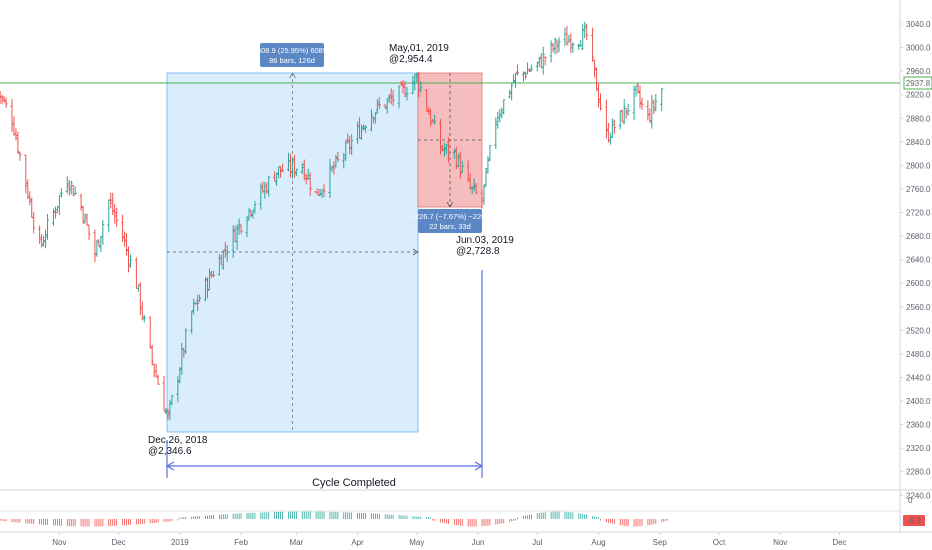 This screenshot has height=550, width=932. Describe the element at coordinates (180, 542) in the screenshot. I see `time-tick-label: 2019` at that location.